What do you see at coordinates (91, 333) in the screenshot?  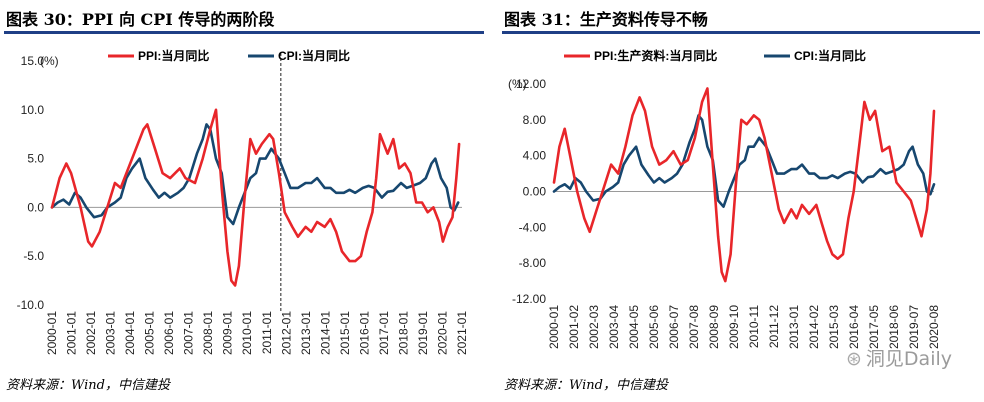 I see `x-tick-label: 2002-01` at bounding box center [91, 333].